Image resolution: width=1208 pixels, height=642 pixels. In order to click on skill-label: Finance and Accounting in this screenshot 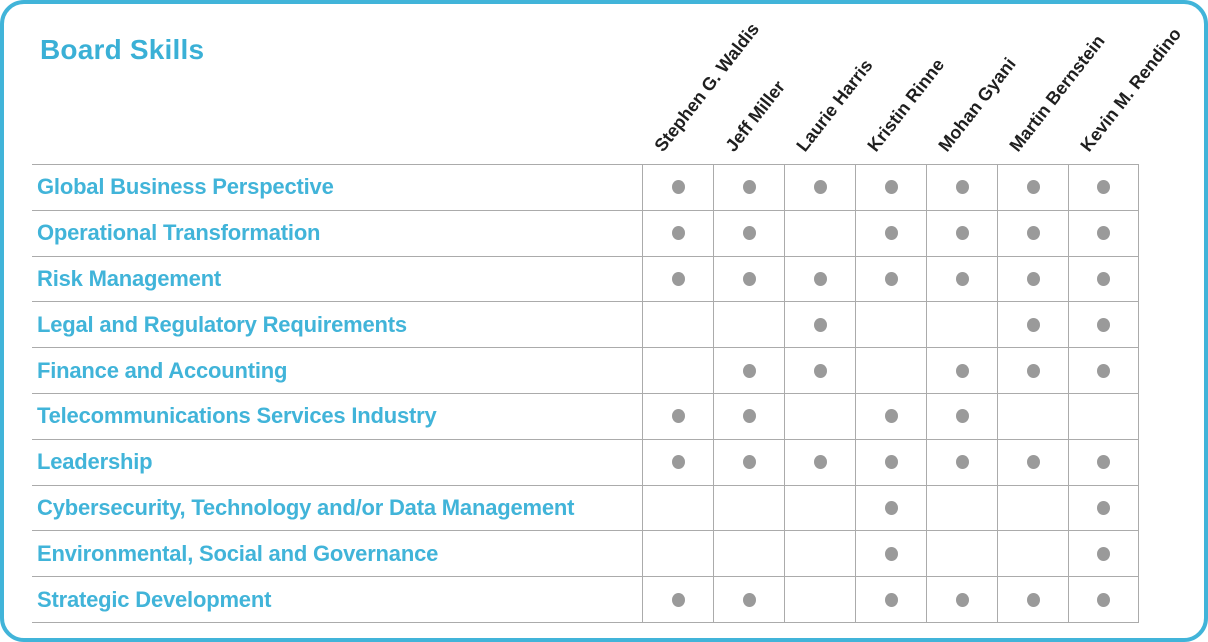, I will do `click(162, 370)`.